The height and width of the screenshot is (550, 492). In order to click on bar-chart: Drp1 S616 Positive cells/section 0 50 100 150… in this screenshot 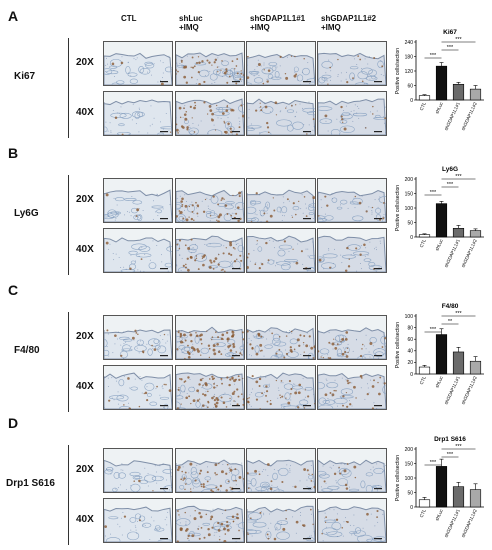, I will do `click(442, 482)`.